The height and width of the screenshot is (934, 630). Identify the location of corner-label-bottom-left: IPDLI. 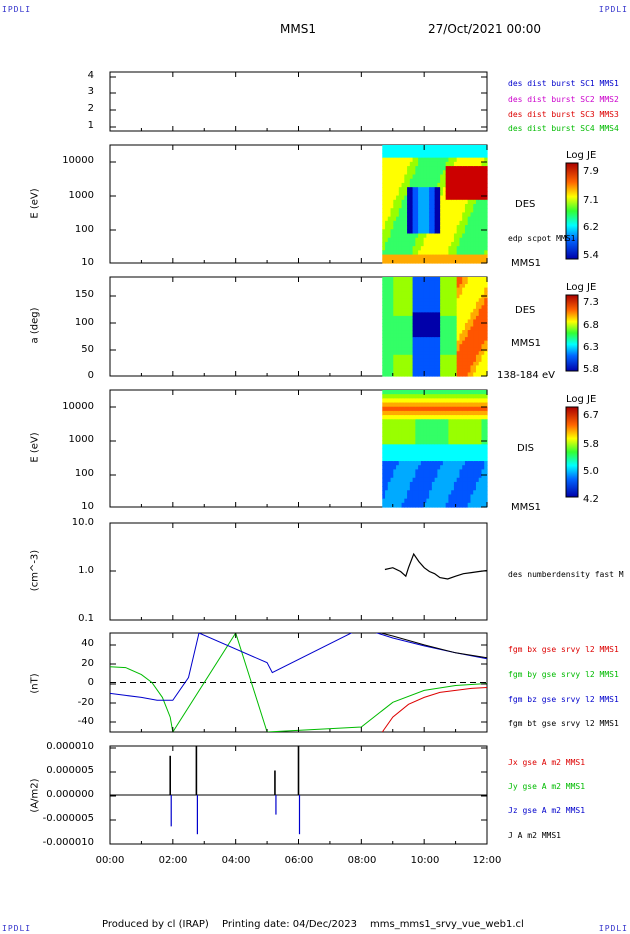
(17, 928).